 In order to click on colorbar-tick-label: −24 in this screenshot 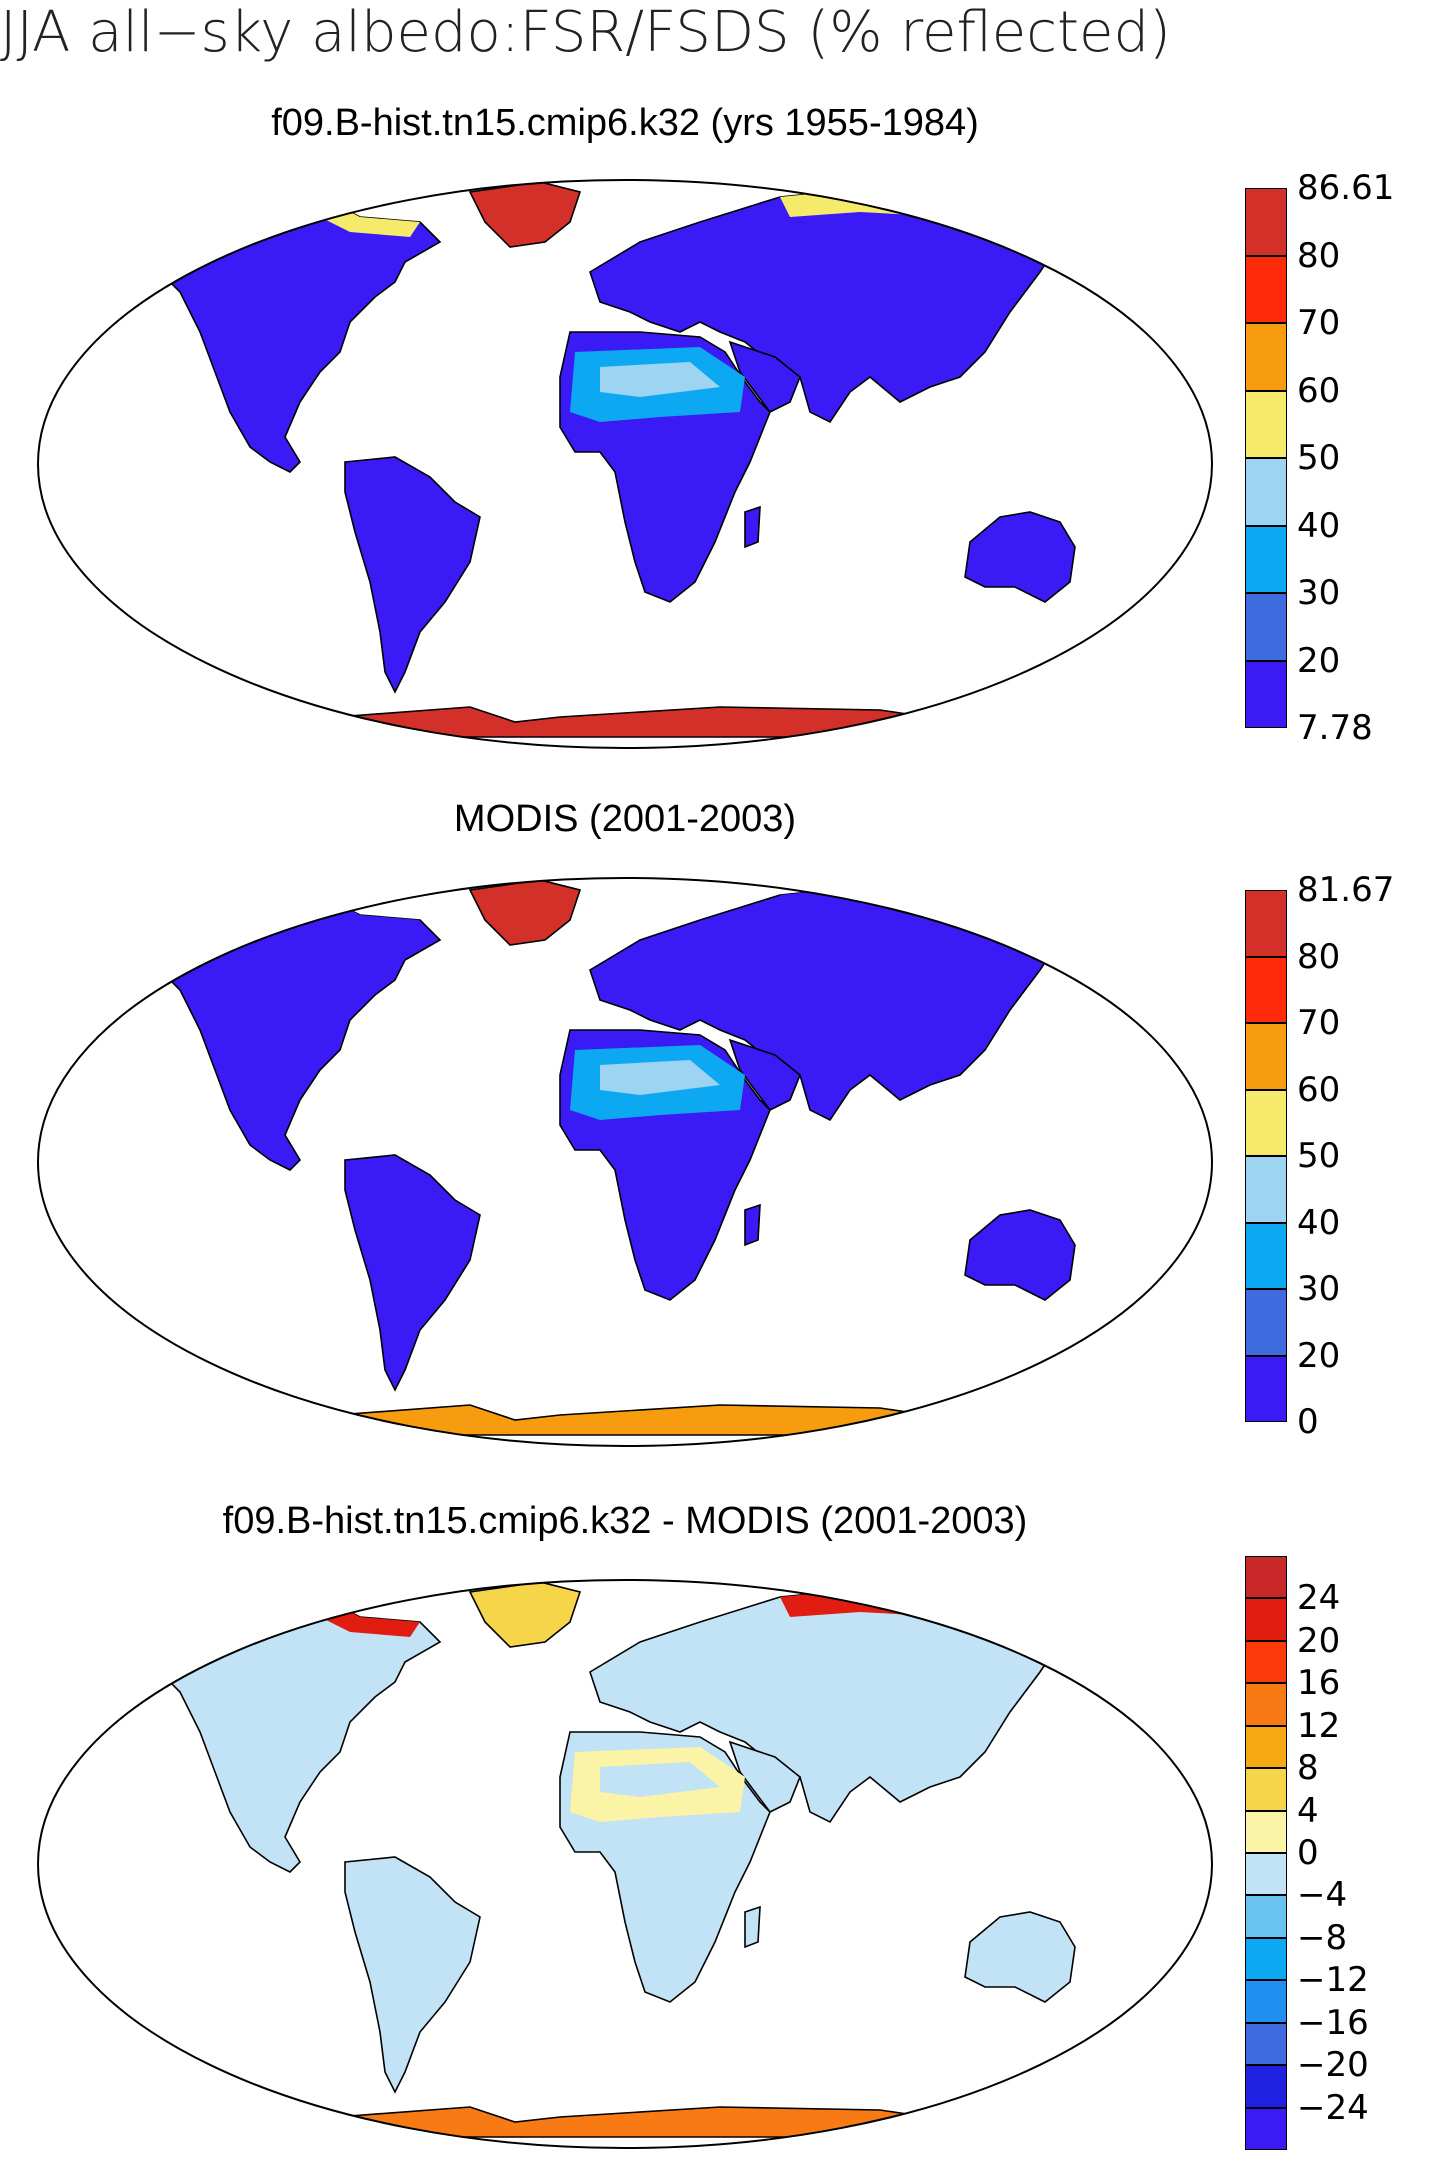, I will do `click(1333, 2107)`.